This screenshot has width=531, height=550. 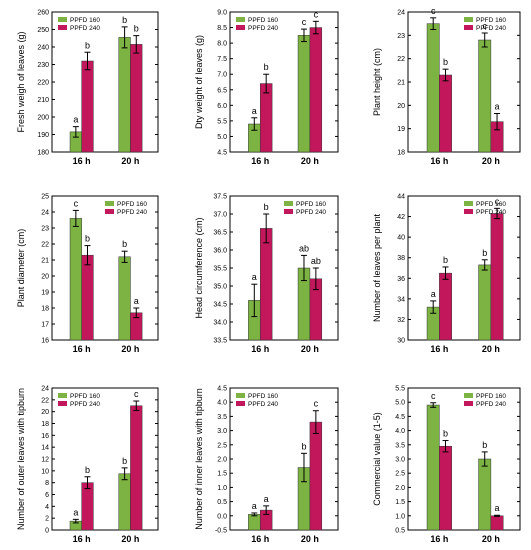 I want to click on y-tick-label: 6.0, so click(x=222, y=106).